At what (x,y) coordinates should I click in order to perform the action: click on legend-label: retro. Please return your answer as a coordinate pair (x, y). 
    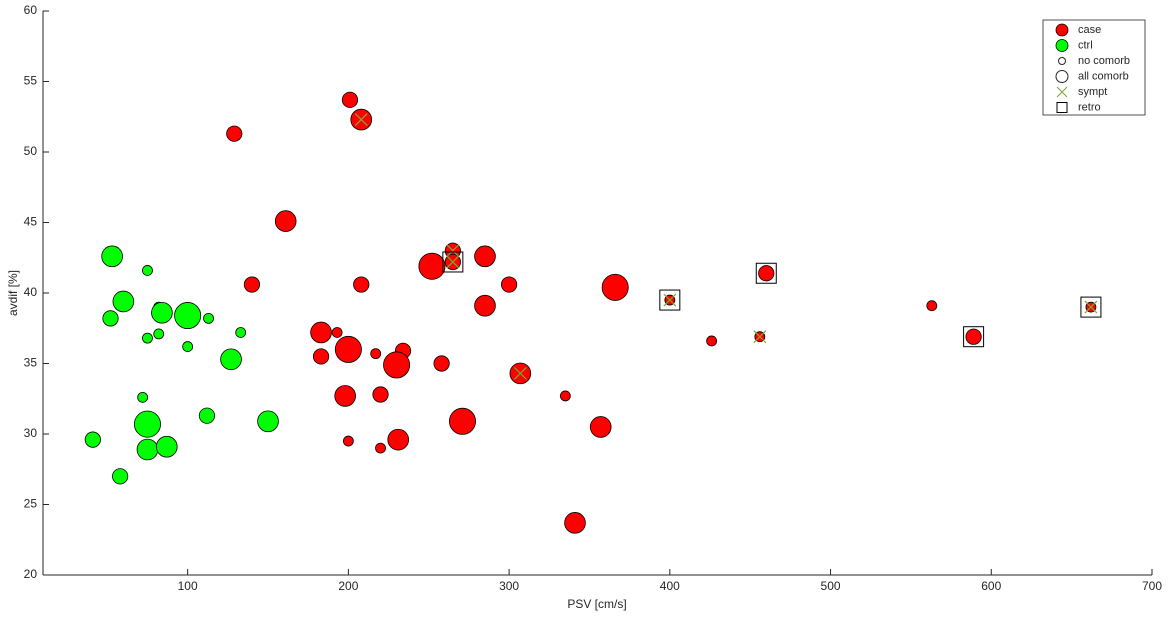
    Looking at the image, I should click on (1089, 107).